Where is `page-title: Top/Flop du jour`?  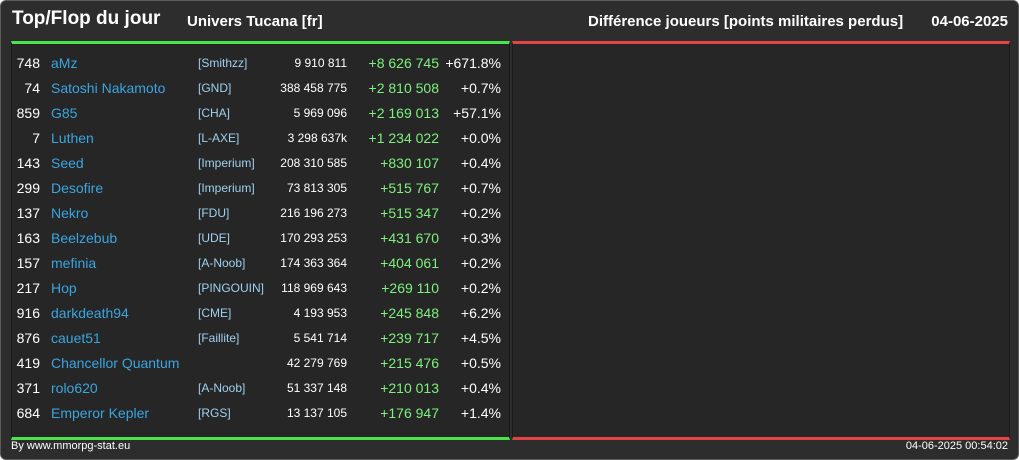
page-title: Top/Flop du jour is located at coordinates (86, 18).